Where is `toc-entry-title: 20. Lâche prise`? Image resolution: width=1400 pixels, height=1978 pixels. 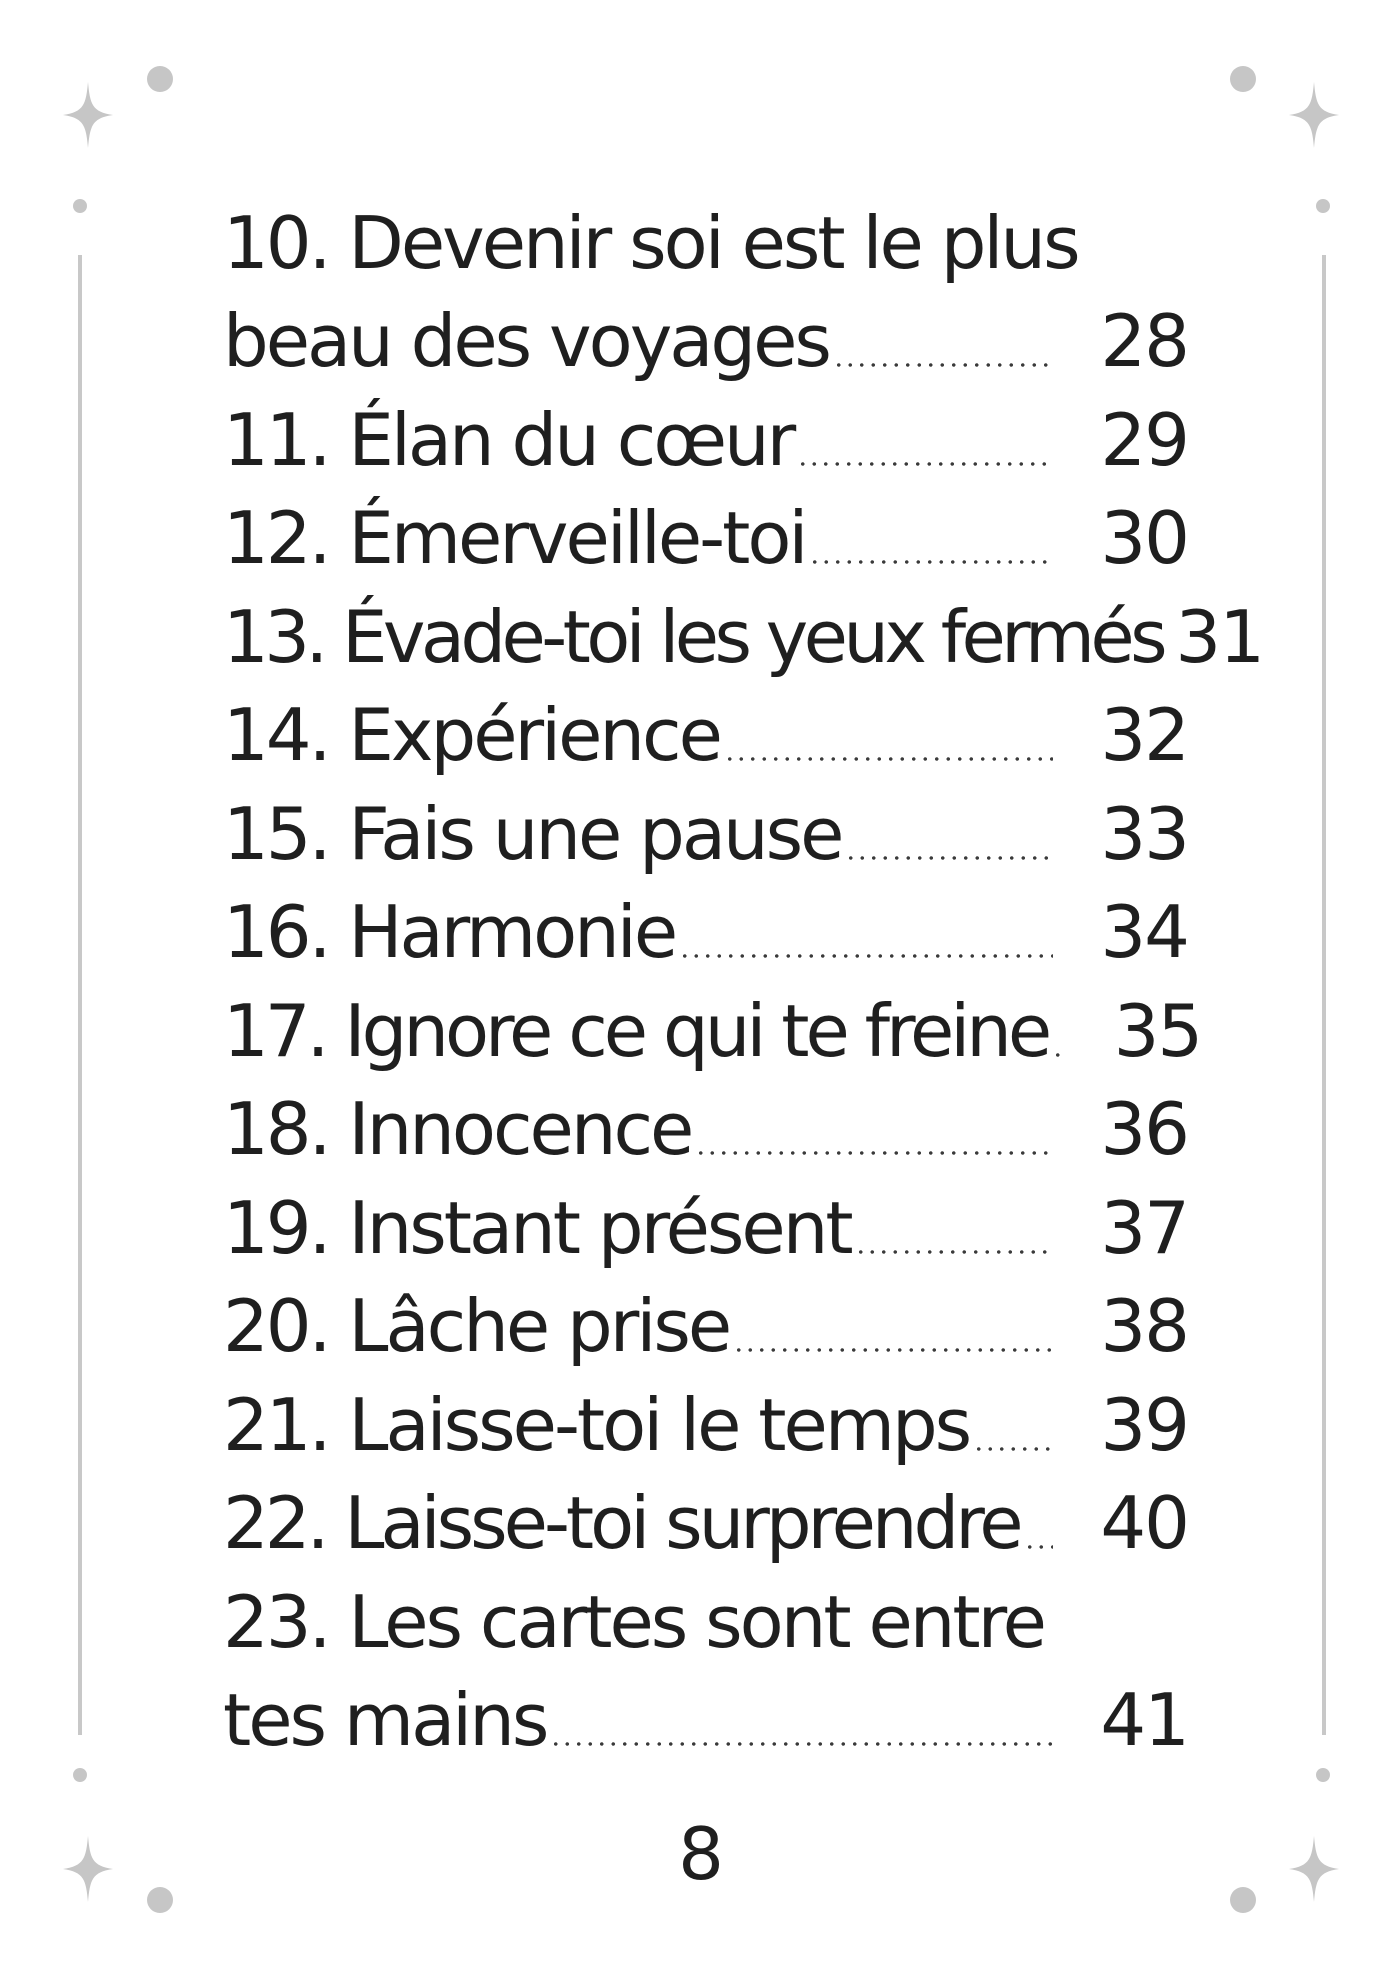 toc-entry-title: 20. Lâche prise is located at coordinates (477, 1326).